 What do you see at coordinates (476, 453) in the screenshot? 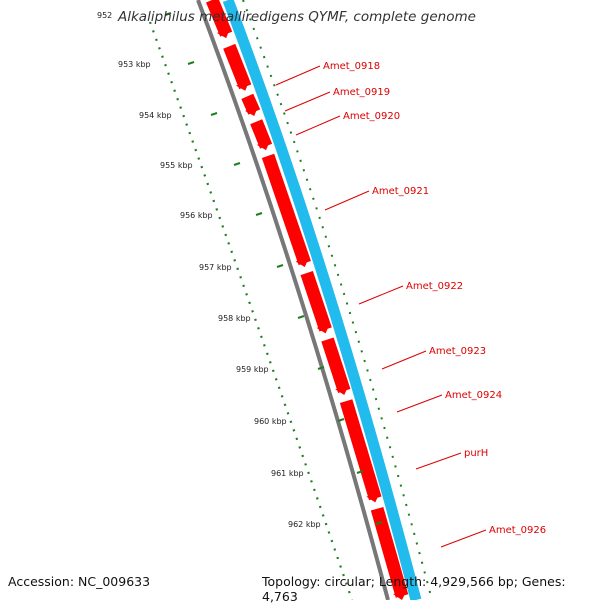
I see `gene-label: purH` at bounding box center [476, 453].